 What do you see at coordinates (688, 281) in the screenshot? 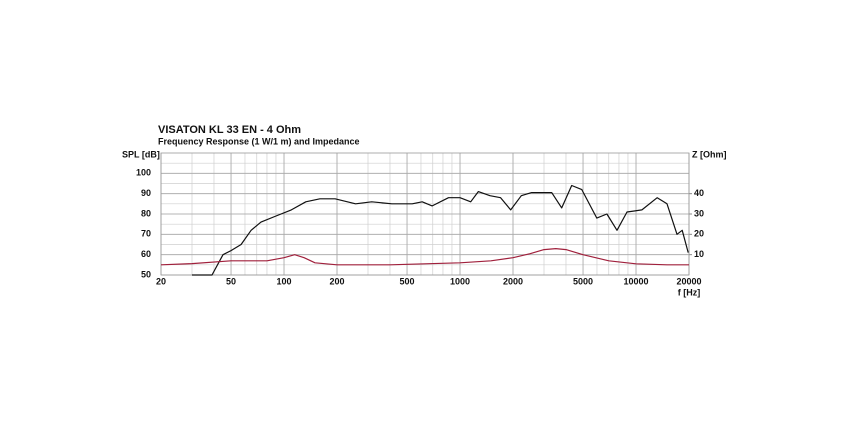
I see `x-tick-label: 20000` at bounding box center [688, 281].